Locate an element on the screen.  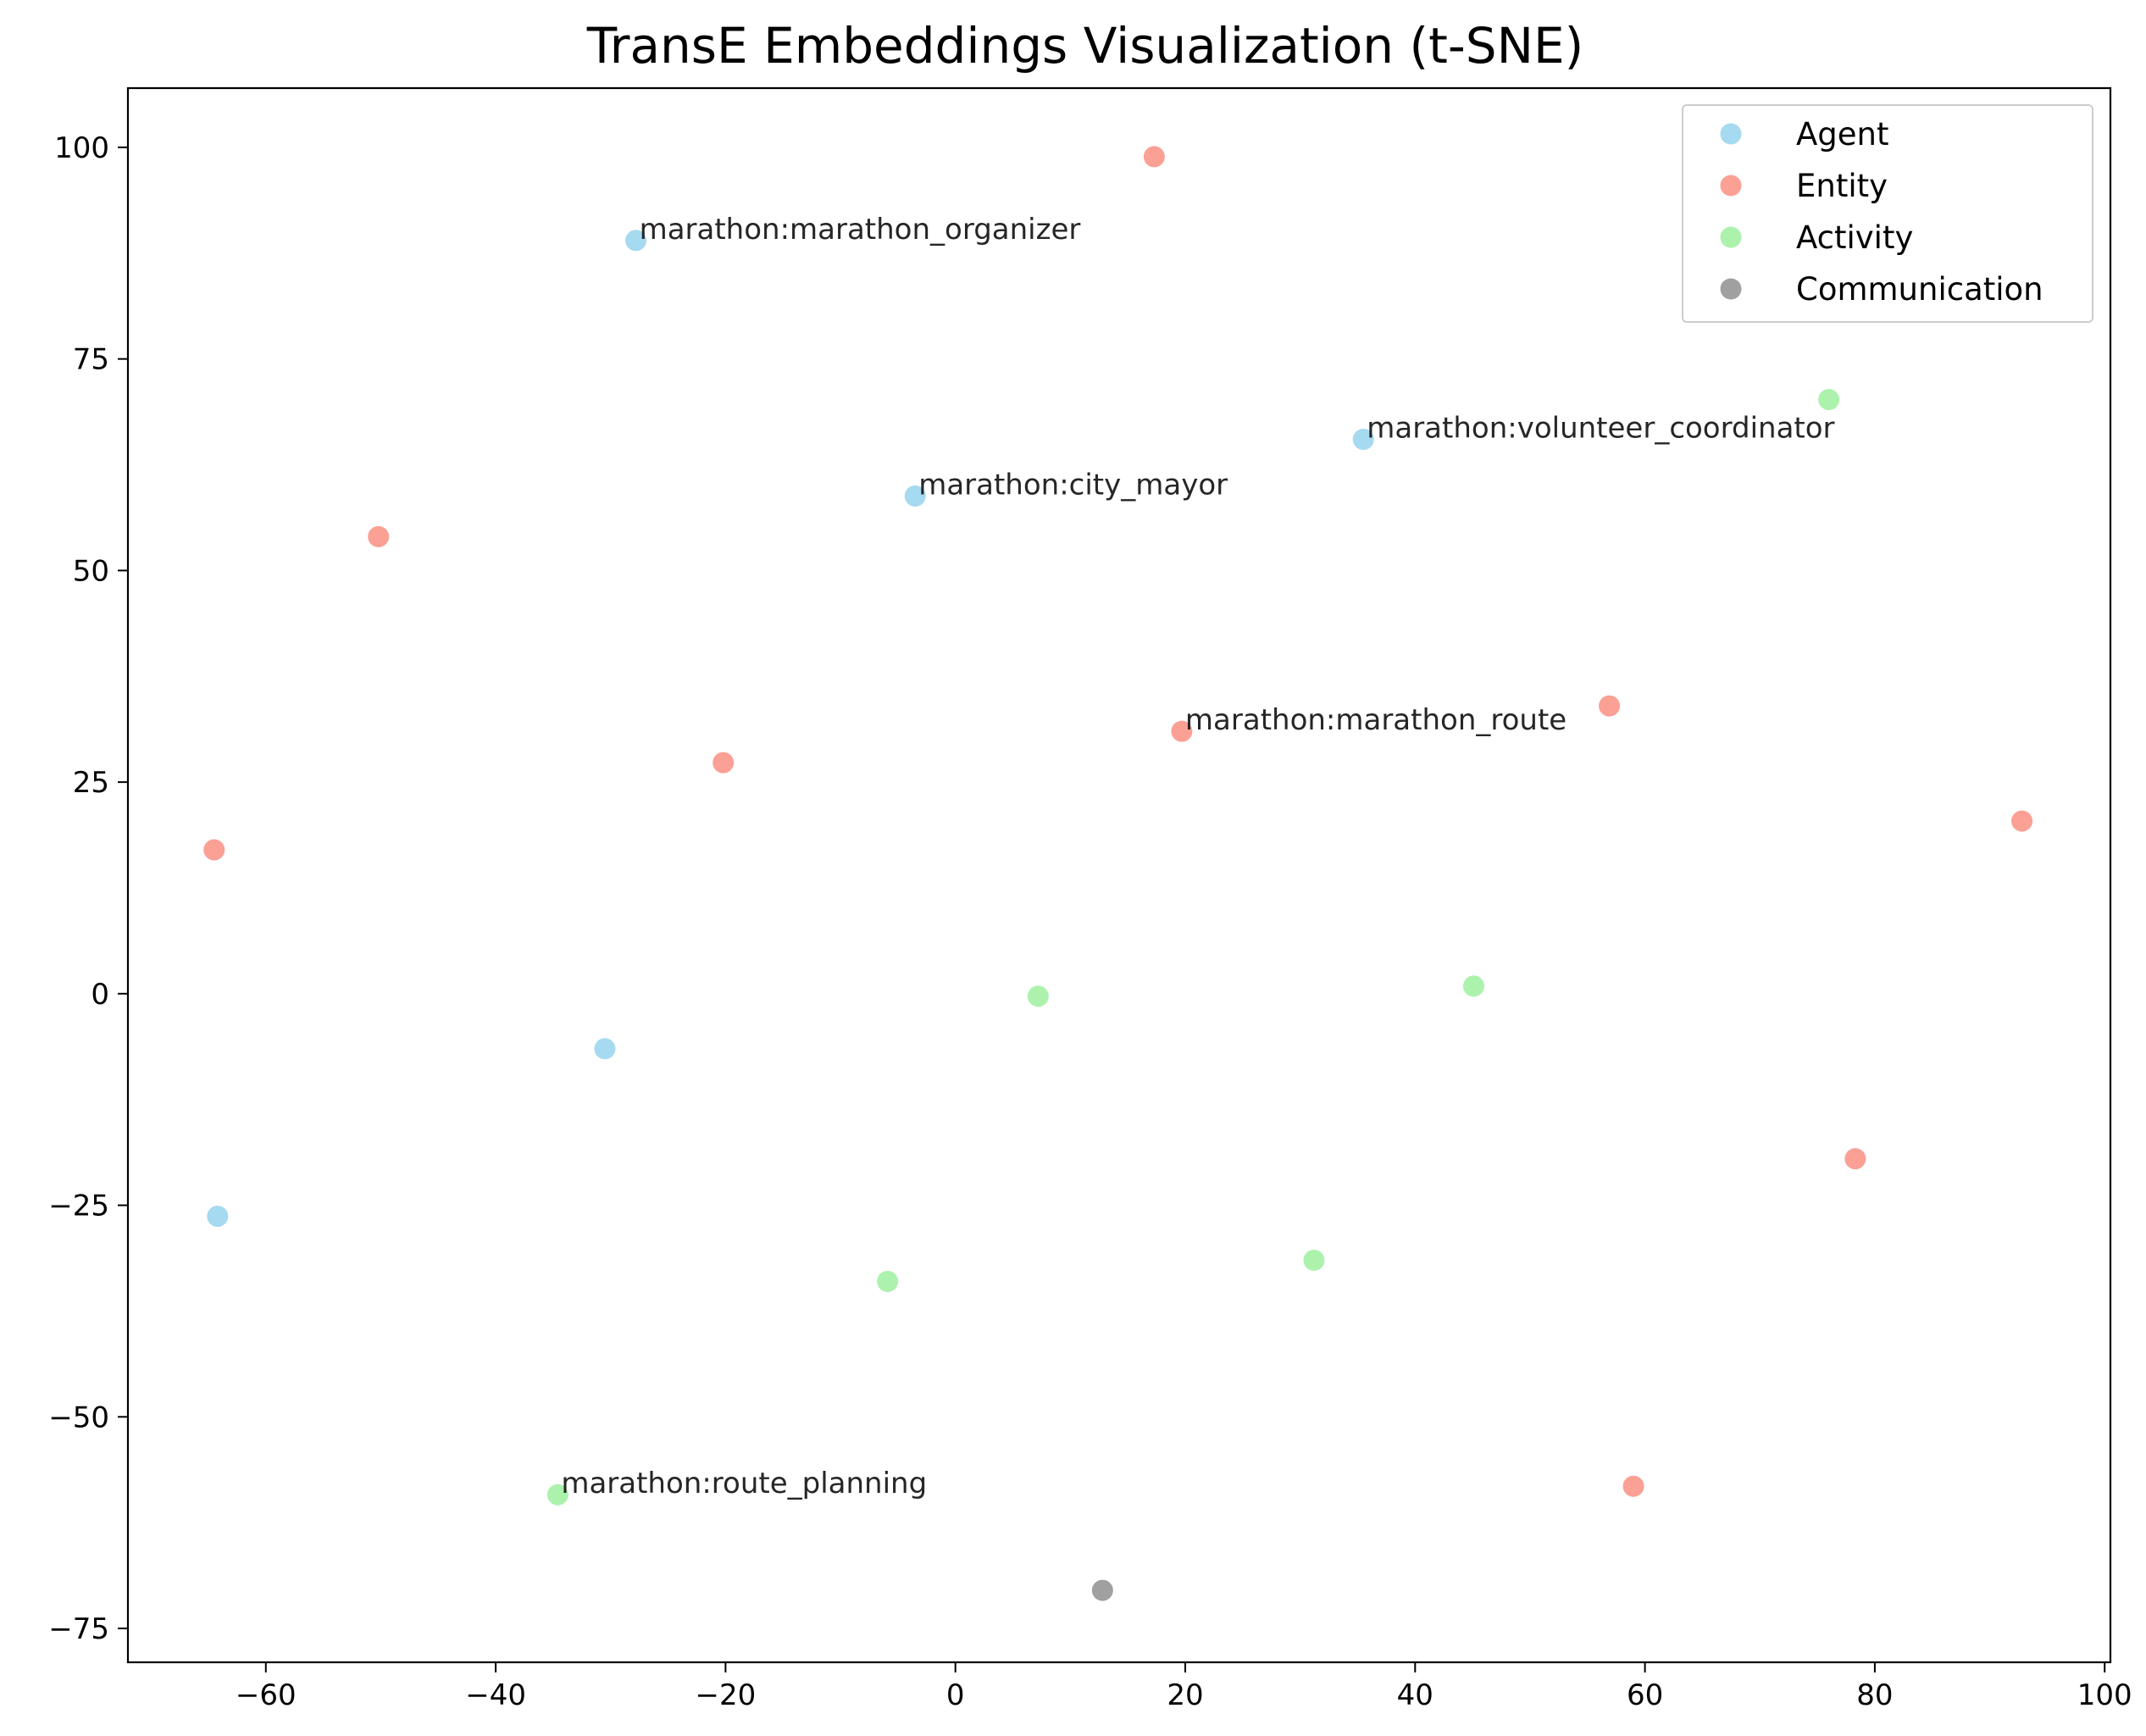
point-annotation: marathon:marathon_organizer is located at coordinates (860, 230).